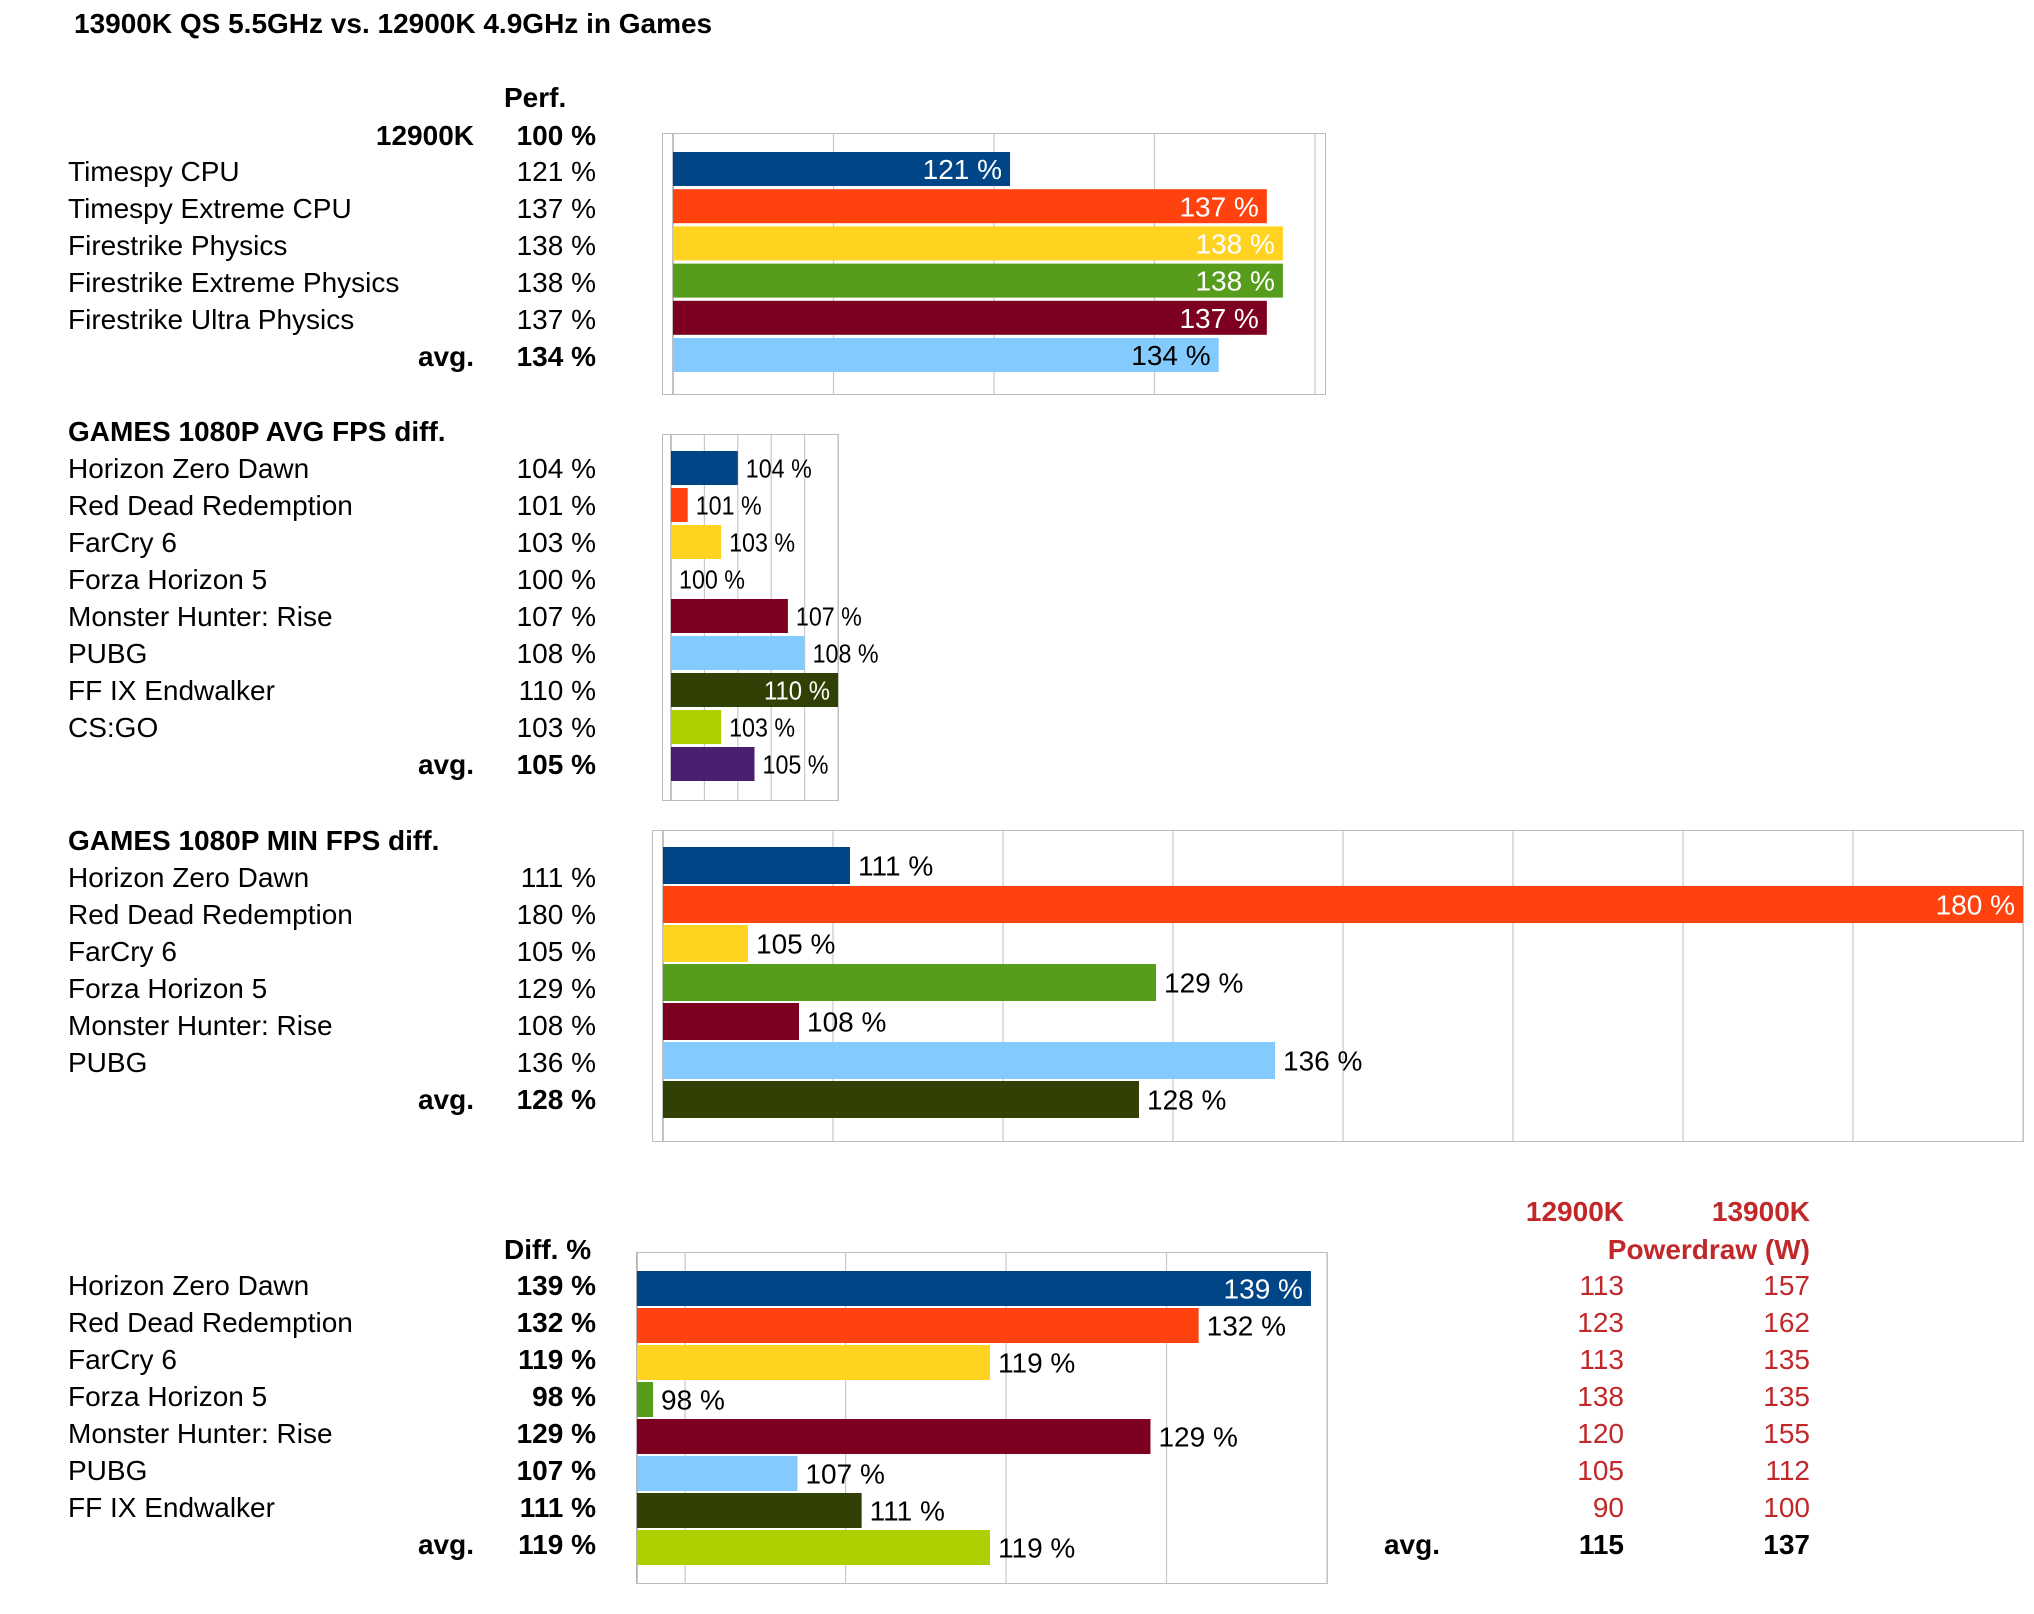  Describe the element at coordinates (556, 616) in the screenshot. I see `row-value: 107 %` at that location.